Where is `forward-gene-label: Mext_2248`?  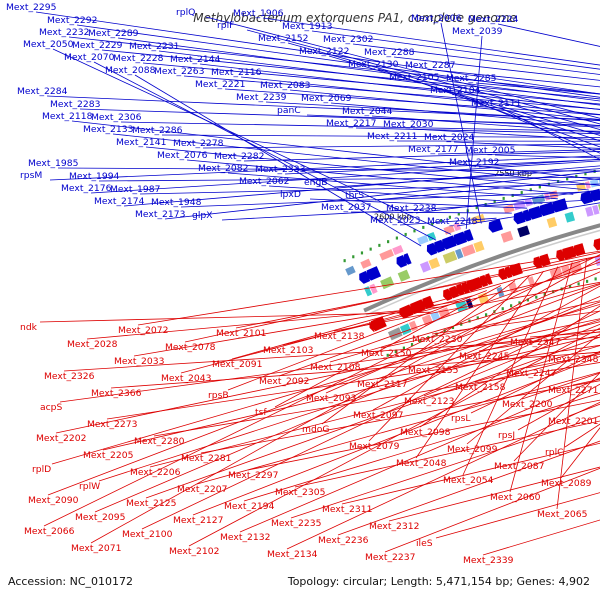 forward-gene-label: Mext_2248 is located at coordinates (452, 221).